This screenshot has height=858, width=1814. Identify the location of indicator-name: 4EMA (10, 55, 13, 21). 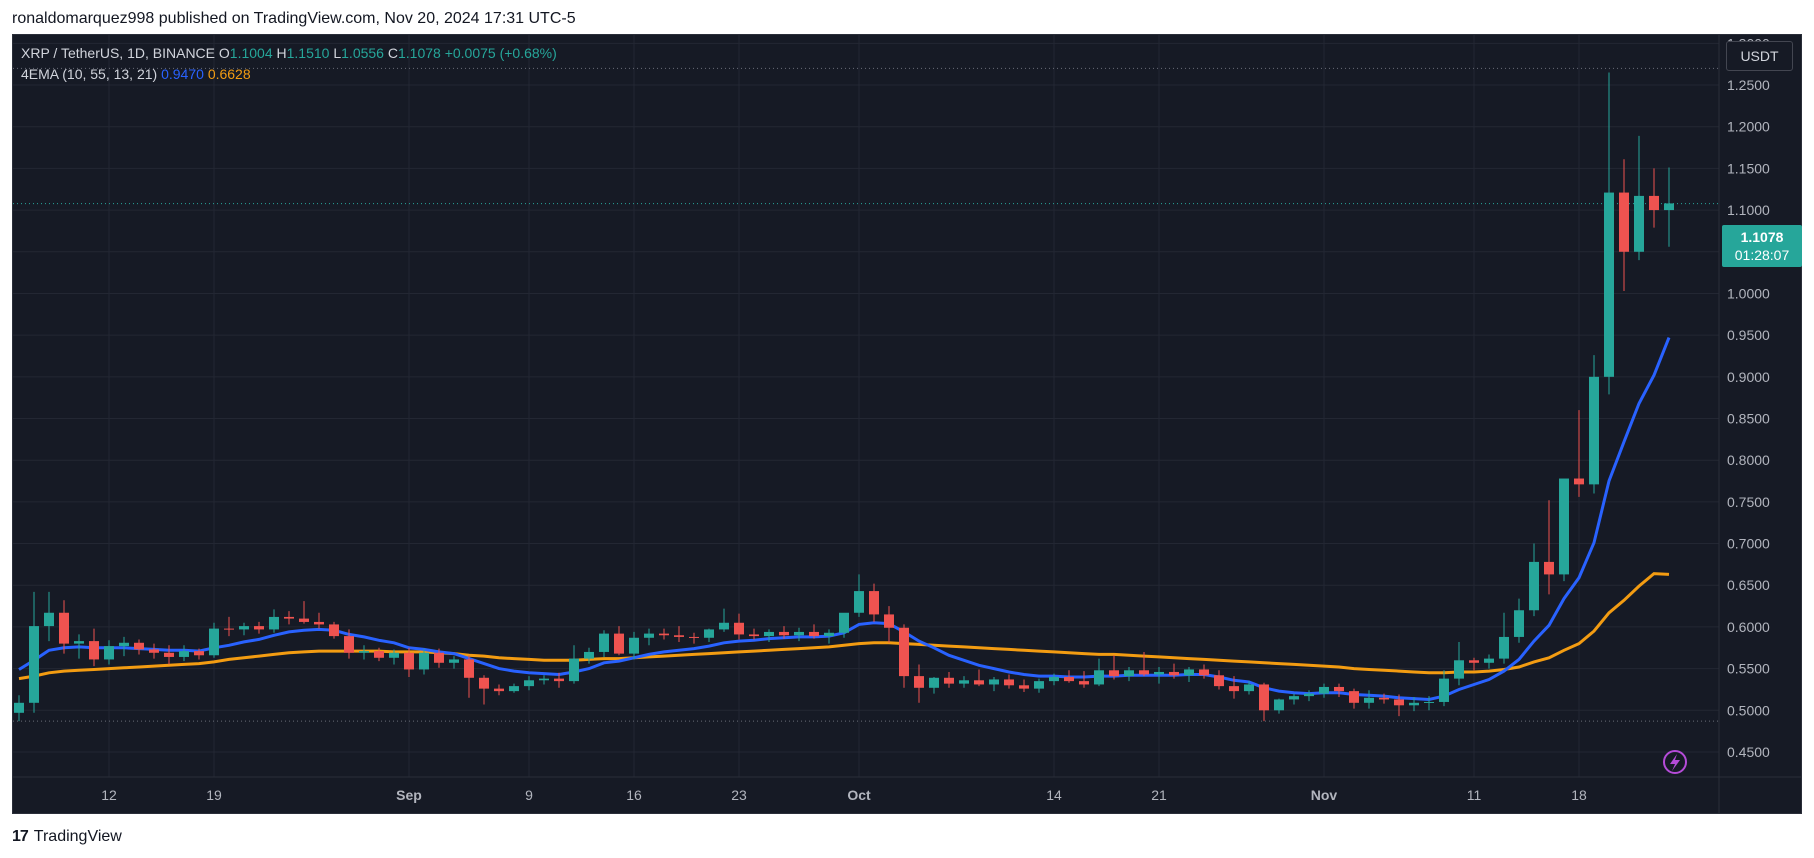
(89, 74).